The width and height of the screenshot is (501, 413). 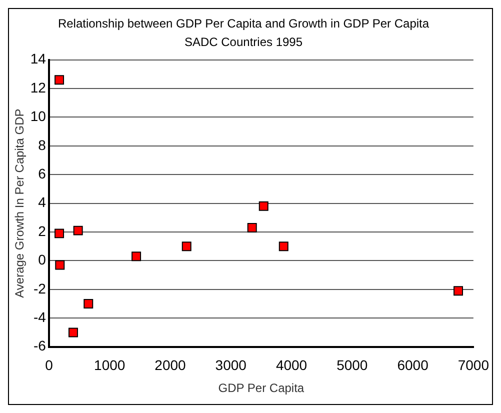 I want to click on y-tick-label: 8, so click(x=42, y=144).